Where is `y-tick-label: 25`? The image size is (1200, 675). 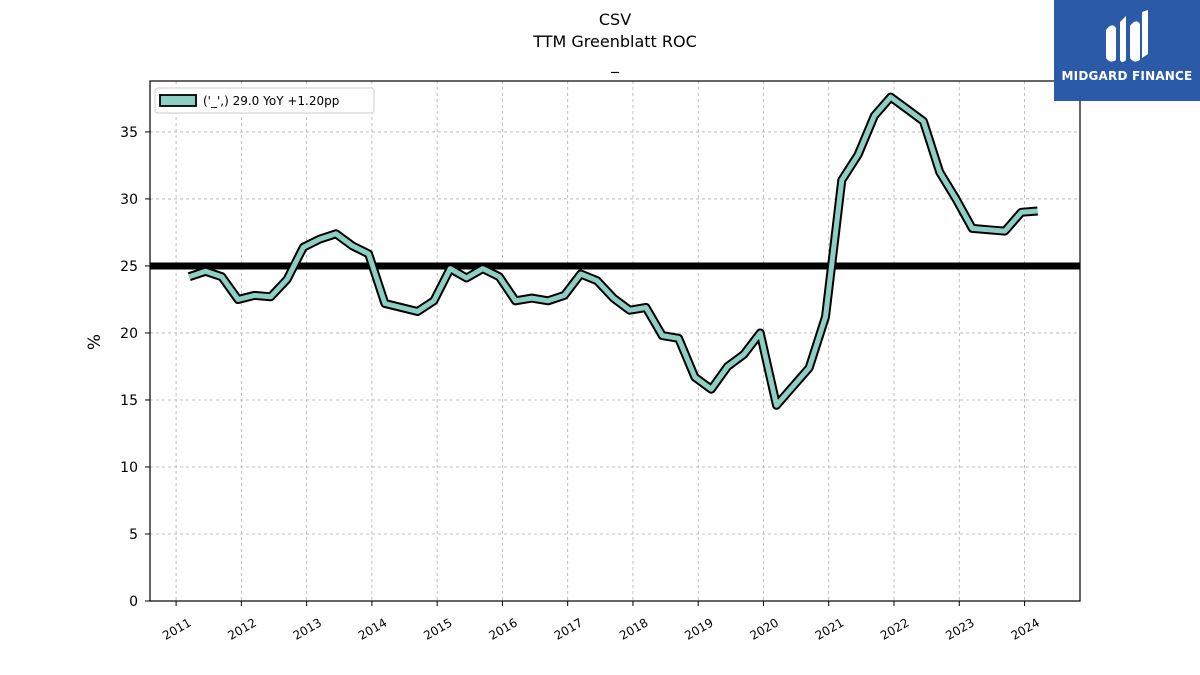
y-tick-label: 25 is located at coordinates (129, 267).